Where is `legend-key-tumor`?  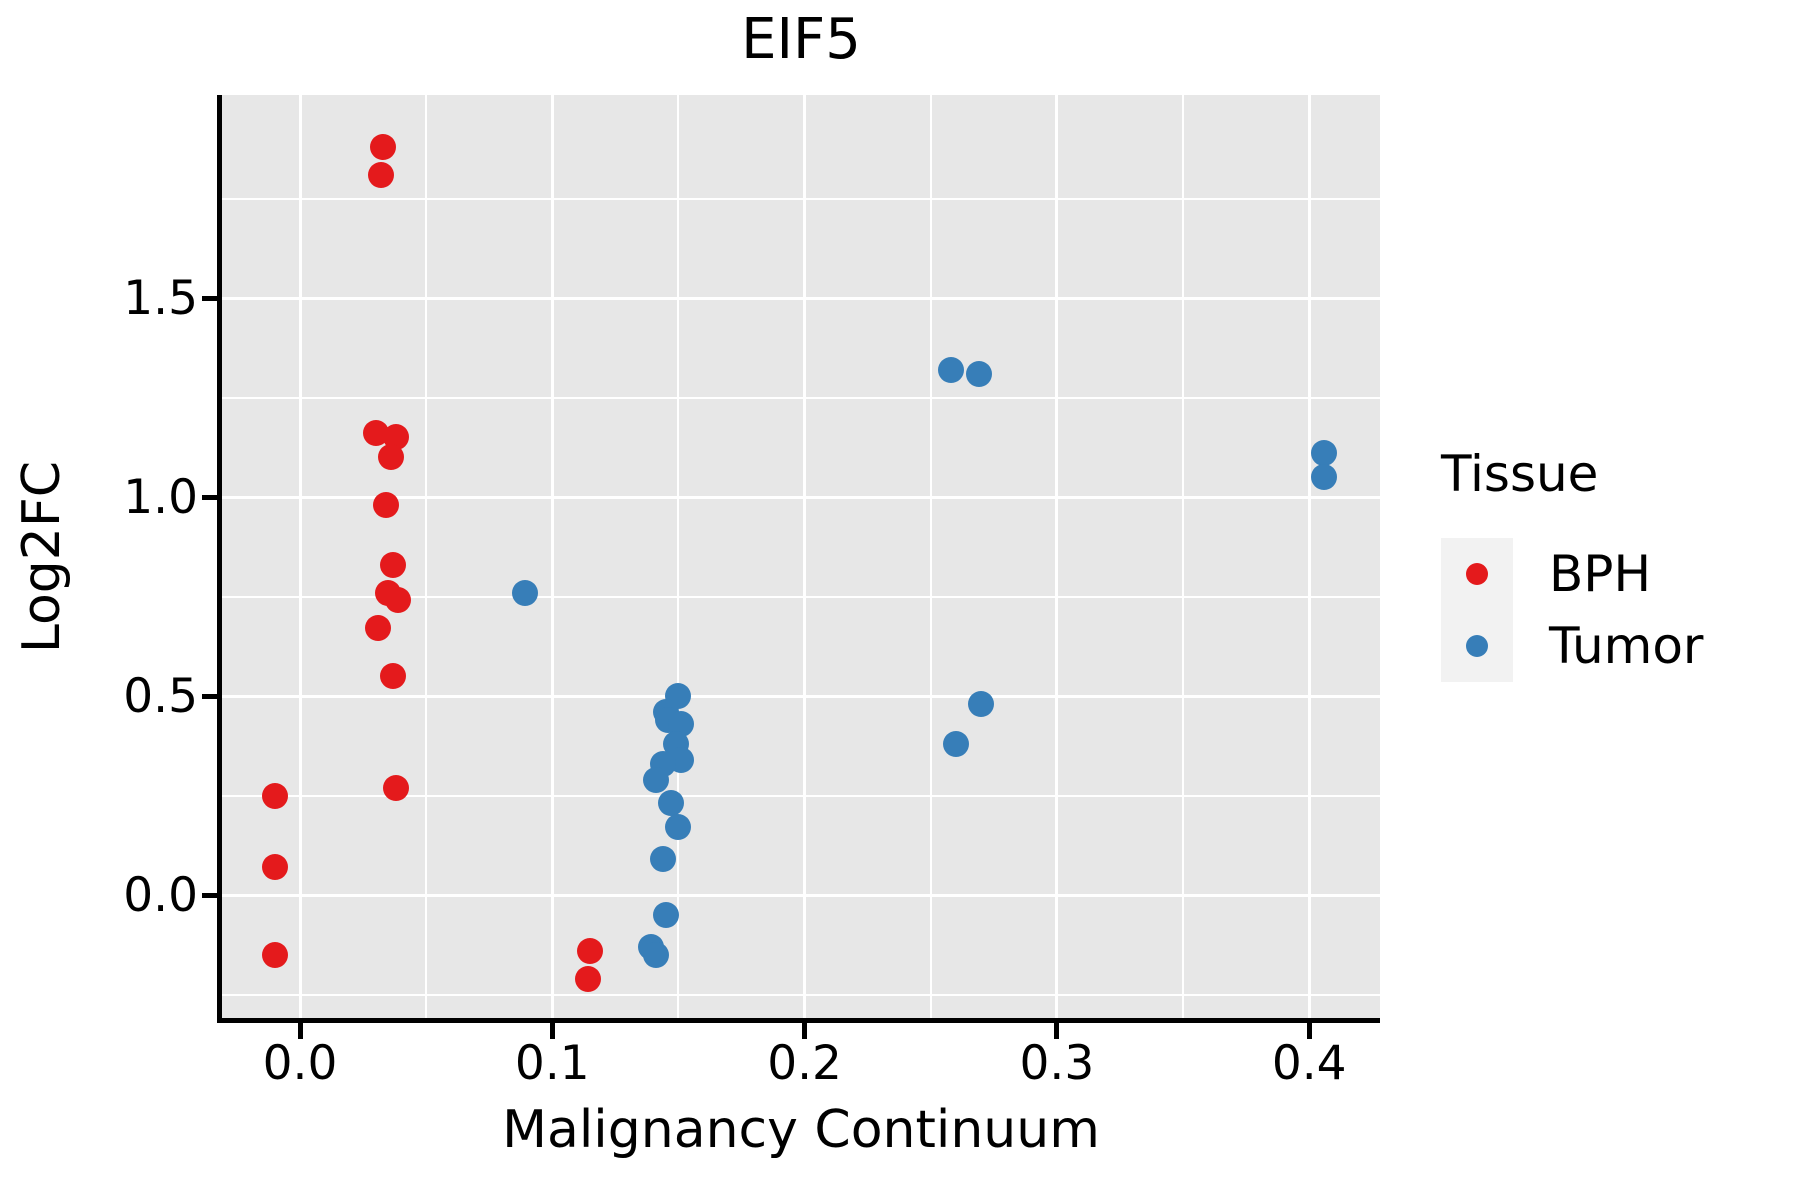 legend-key-tumor is located at coordinates (1477, 646).